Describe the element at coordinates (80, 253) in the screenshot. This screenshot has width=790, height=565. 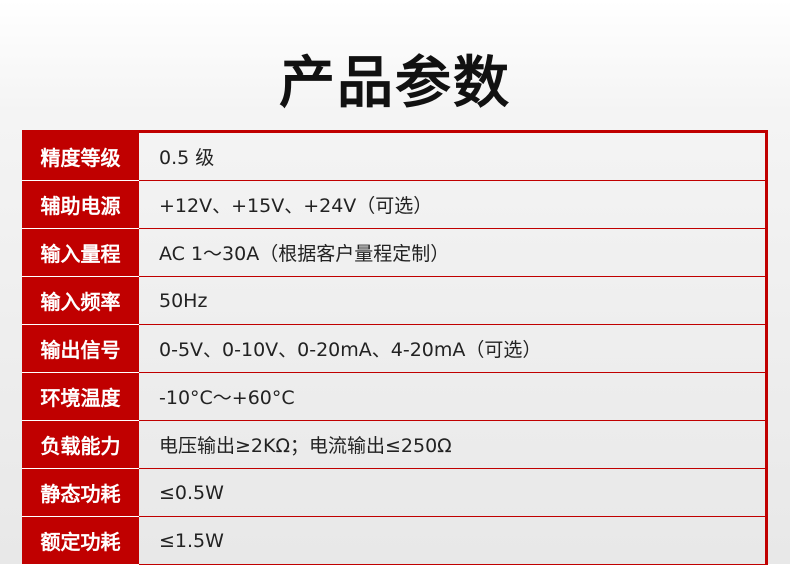
I see `param-label: 输入量程` at that location.